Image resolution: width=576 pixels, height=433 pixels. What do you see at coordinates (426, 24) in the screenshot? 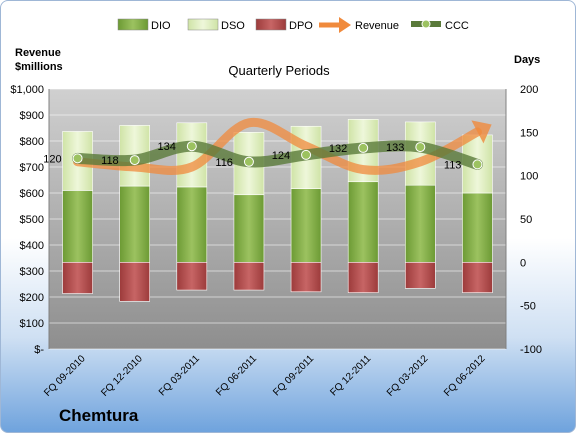
I see `legend-swatch-ccc-dot` at bounding box center [426, 24].